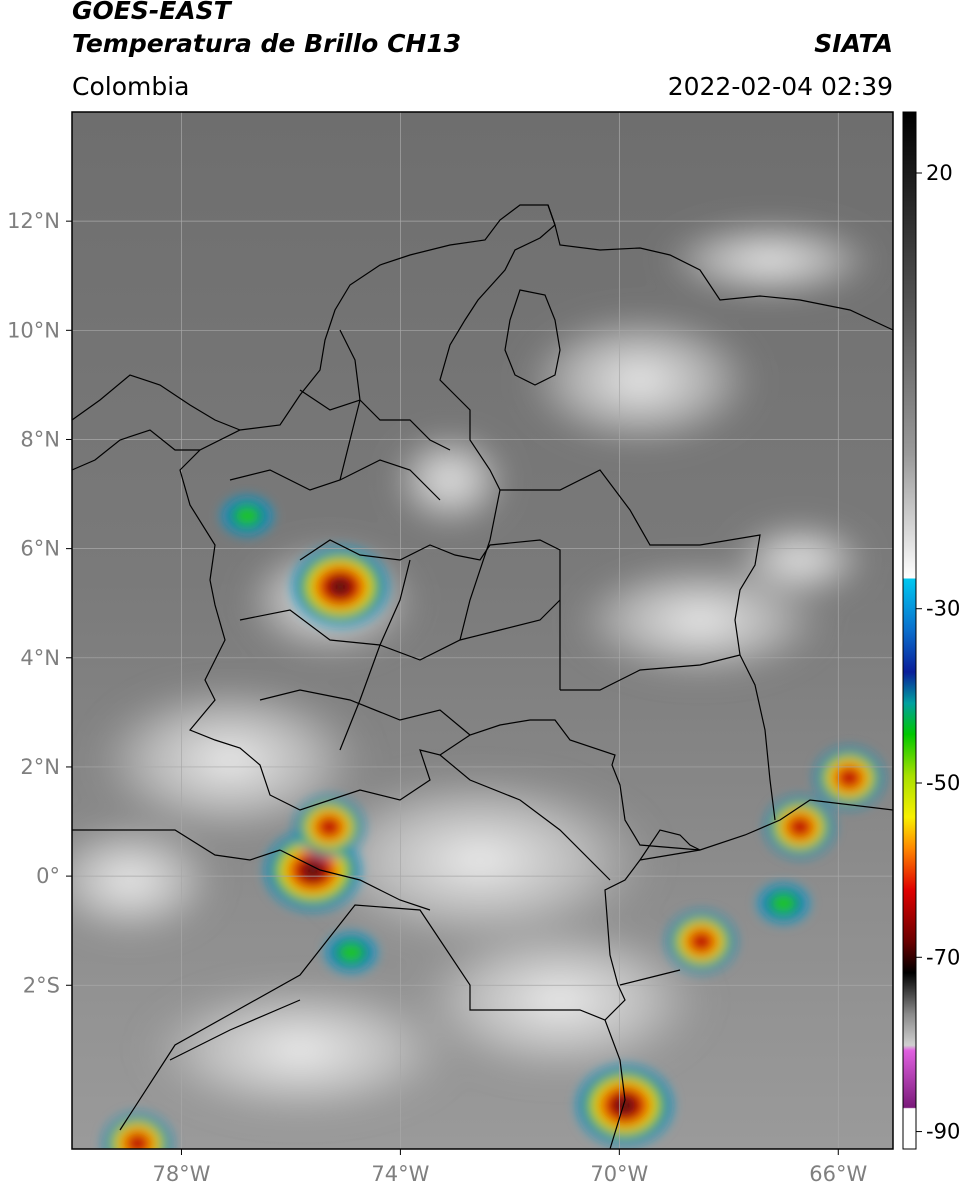 This screenshot has height=1190, width=966. Describe the element at coordinates (40, 658) in the screenshot. I see `lat-tick-label: 4°N` at that location.